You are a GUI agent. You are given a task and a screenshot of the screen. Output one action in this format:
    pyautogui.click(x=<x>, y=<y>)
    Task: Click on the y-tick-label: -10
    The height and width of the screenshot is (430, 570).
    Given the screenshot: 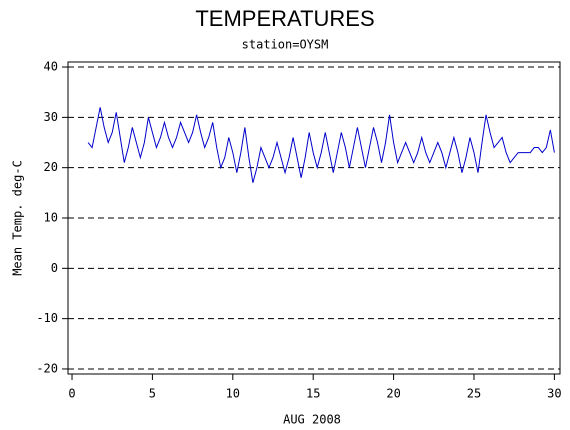 What is the action you would take?
    pyautogui.click(x=47, y=318)
    